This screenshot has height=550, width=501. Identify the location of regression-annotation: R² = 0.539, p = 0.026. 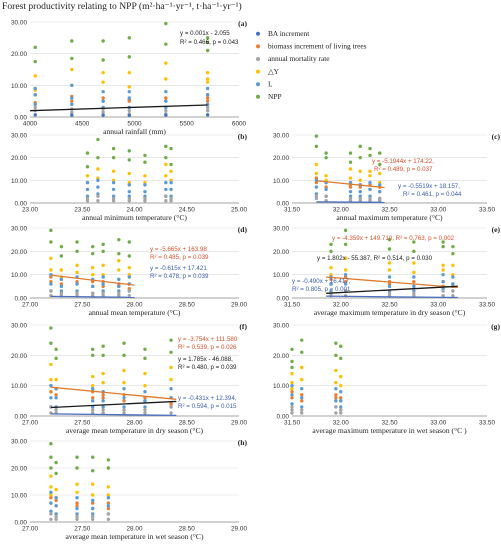
(207, 347).